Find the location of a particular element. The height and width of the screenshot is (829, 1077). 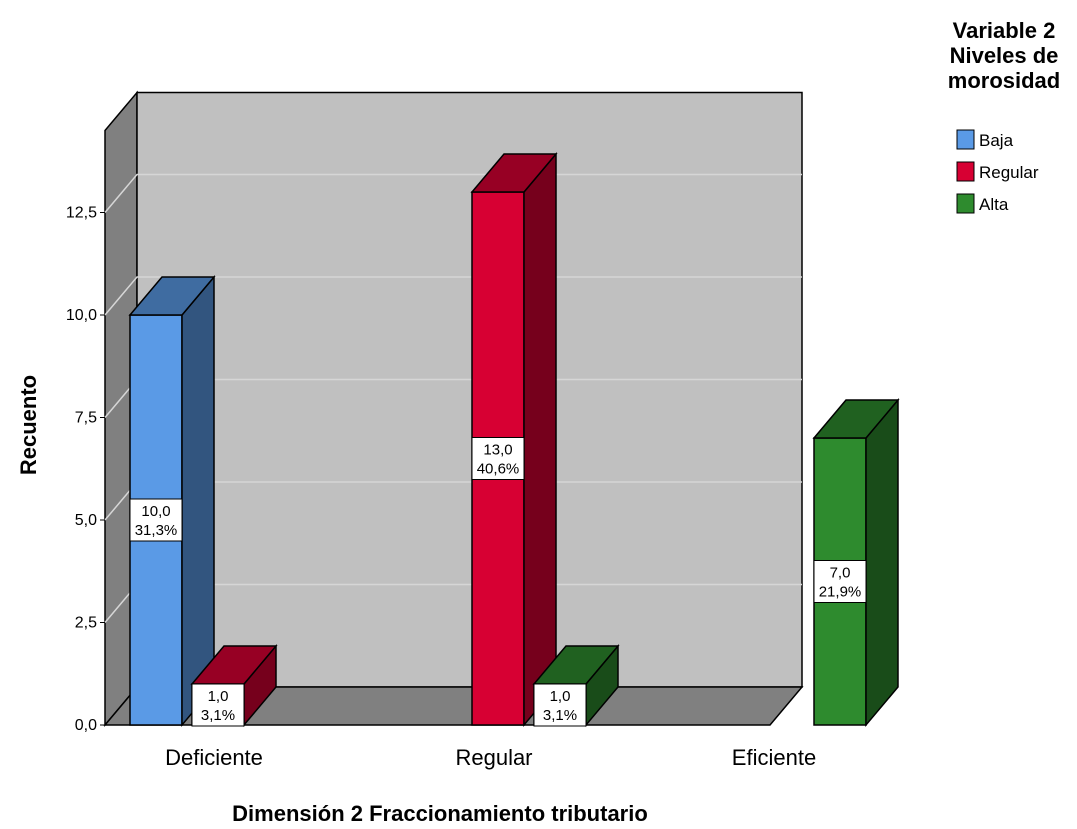

data-label-count: 10,0 is located at coordinates (155, 511).